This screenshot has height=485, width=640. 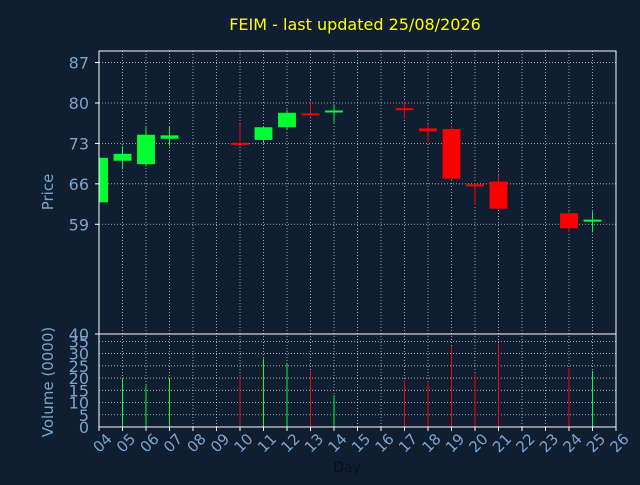 I want to click on price-tick-label: 73, so click(x=79, y=143).